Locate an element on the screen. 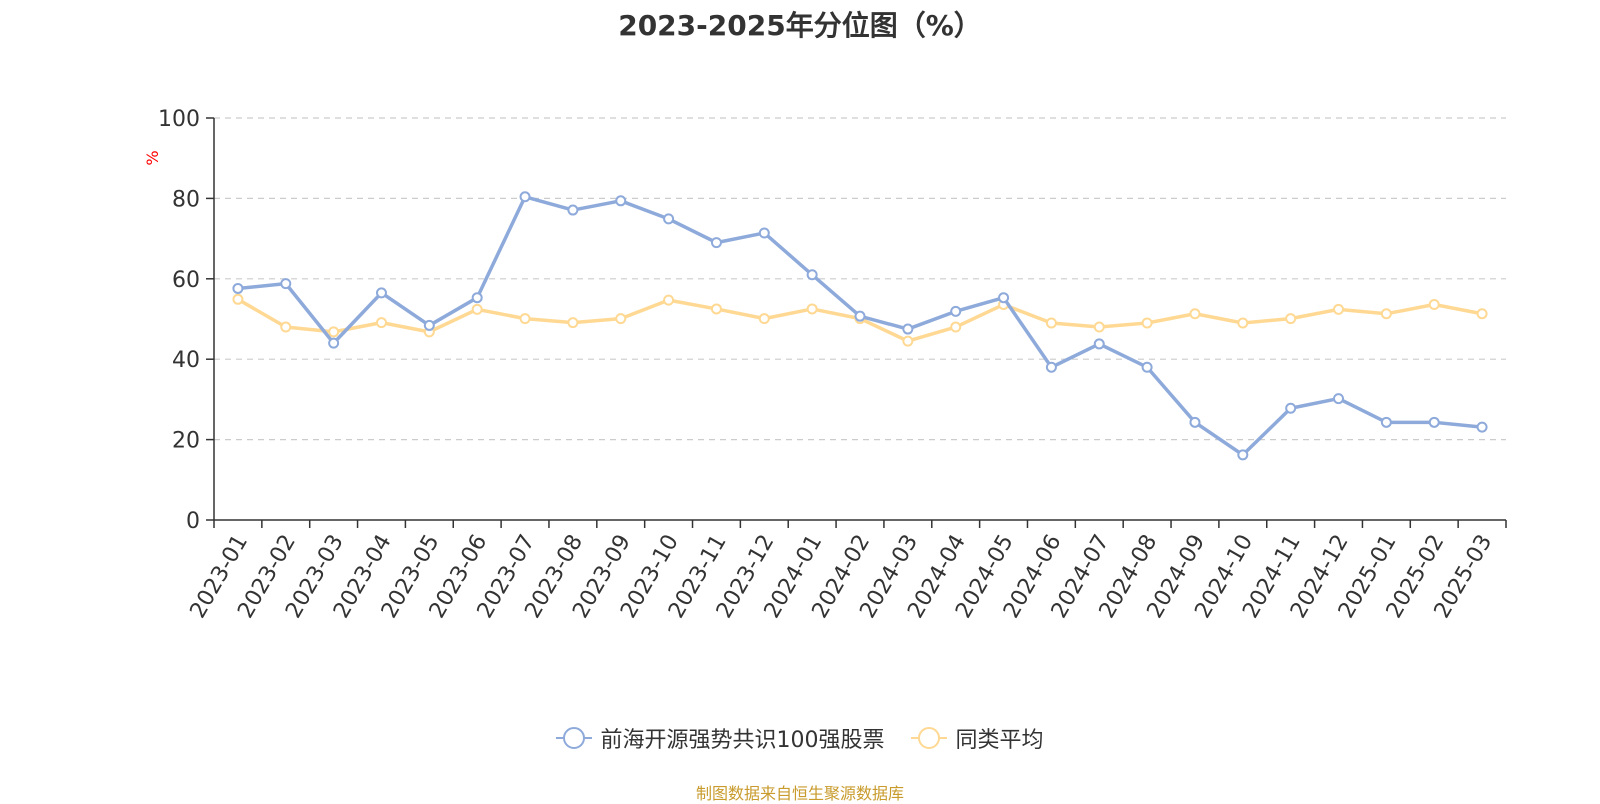 Image resolution: width=1600 pixels, height=804 pixels. y-tick-label: 100 is located at coordinates (179, 119).